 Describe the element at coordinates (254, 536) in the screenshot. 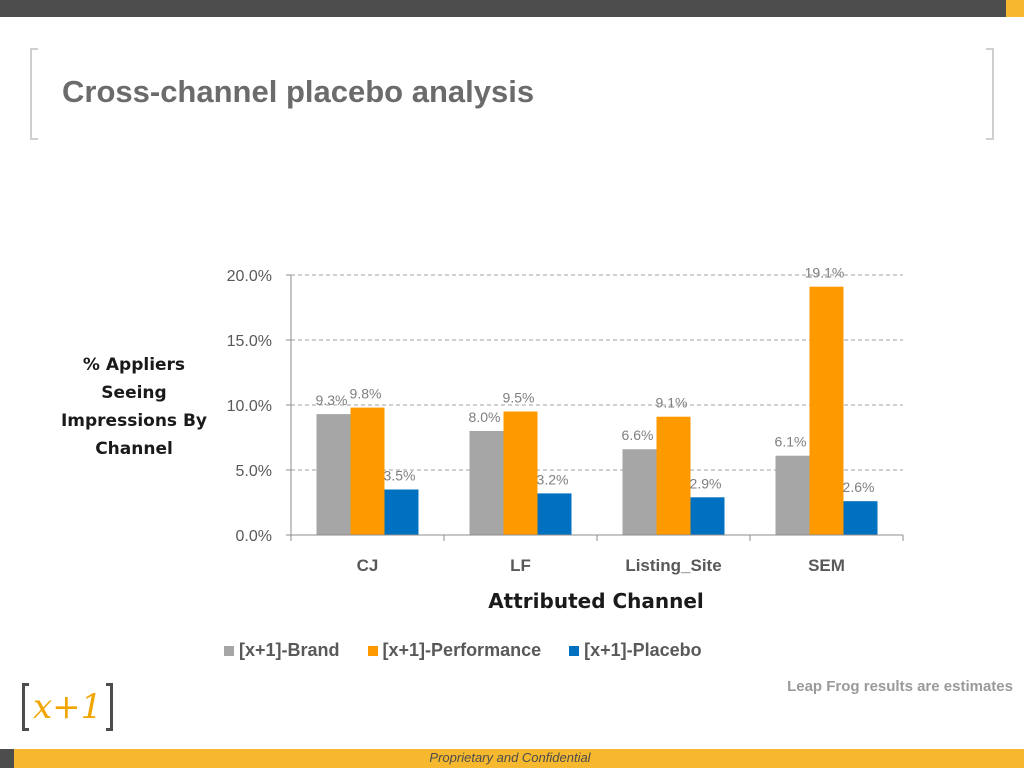

I see `y-tick-label: 0.0%` at that location.